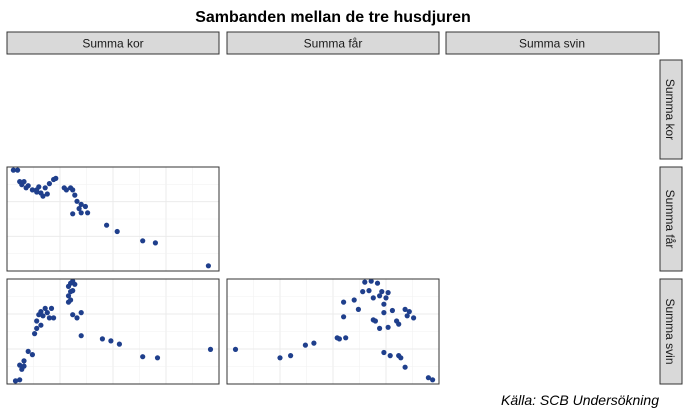 The height and width of the screenshot is (415, 690). I want to click on top-strip-summa-kor: Summa kor, so click(113, 43).